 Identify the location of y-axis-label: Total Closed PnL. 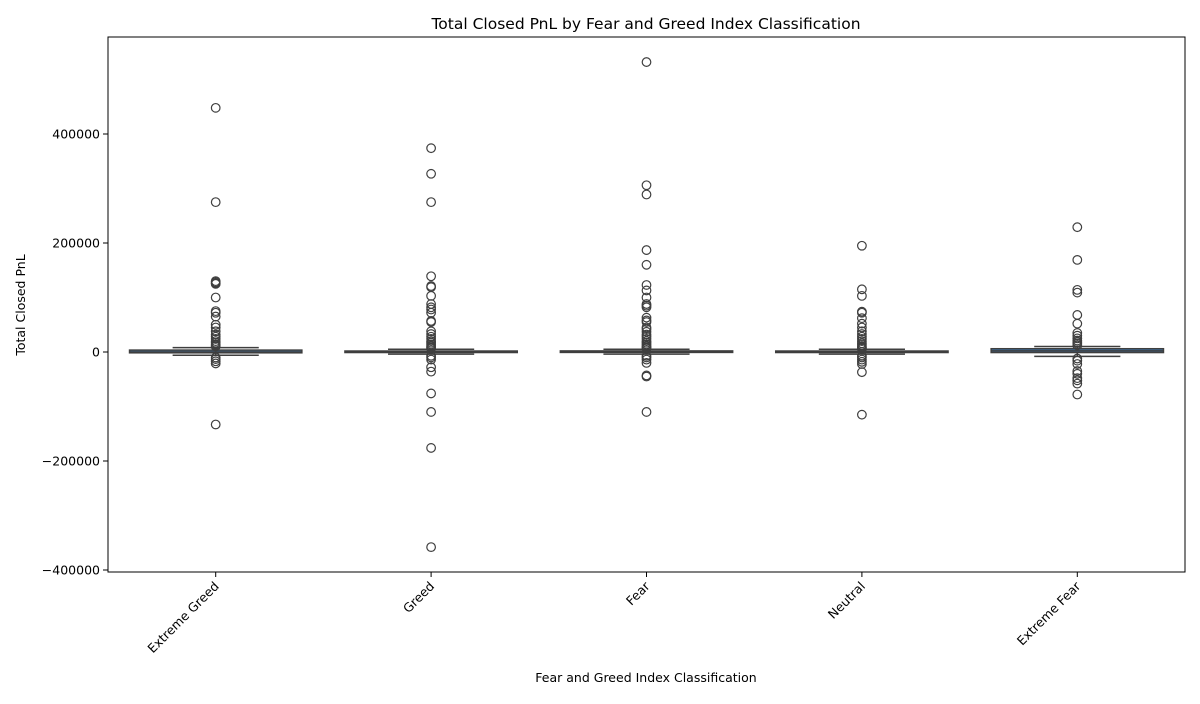
(20, 305).